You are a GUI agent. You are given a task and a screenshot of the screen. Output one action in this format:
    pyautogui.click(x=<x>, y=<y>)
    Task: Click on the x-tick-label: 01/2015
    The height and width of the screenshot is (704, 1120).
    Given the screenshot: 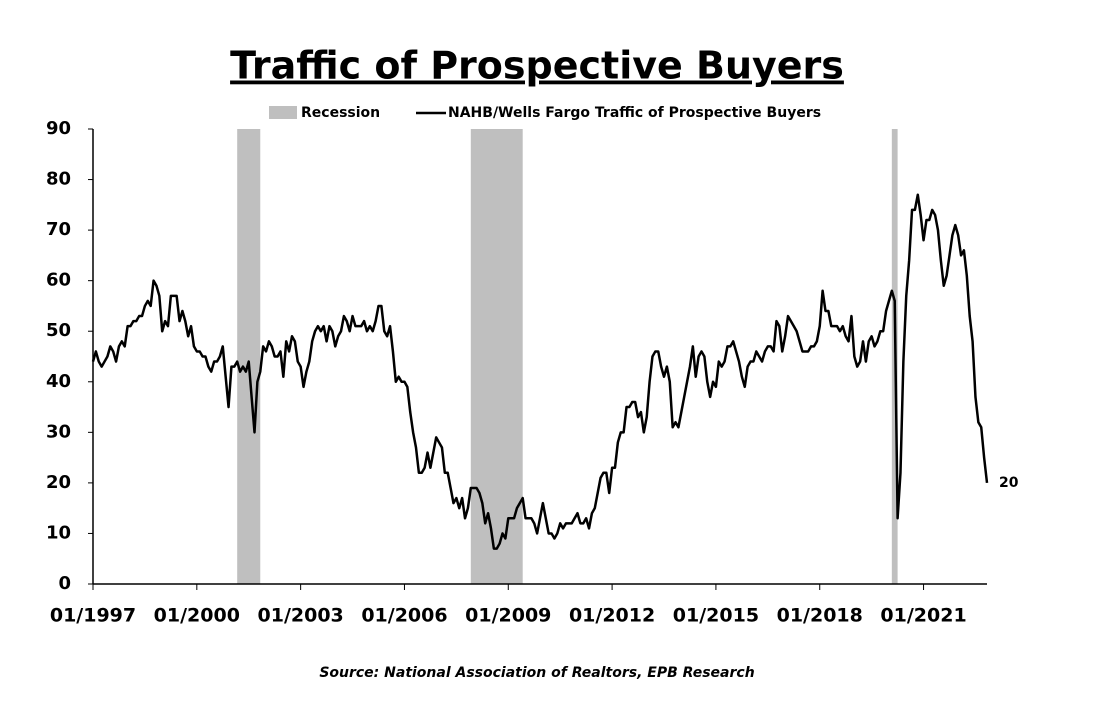 What is the action you would take?
    pyautogui.click(x=716, y=616)
    